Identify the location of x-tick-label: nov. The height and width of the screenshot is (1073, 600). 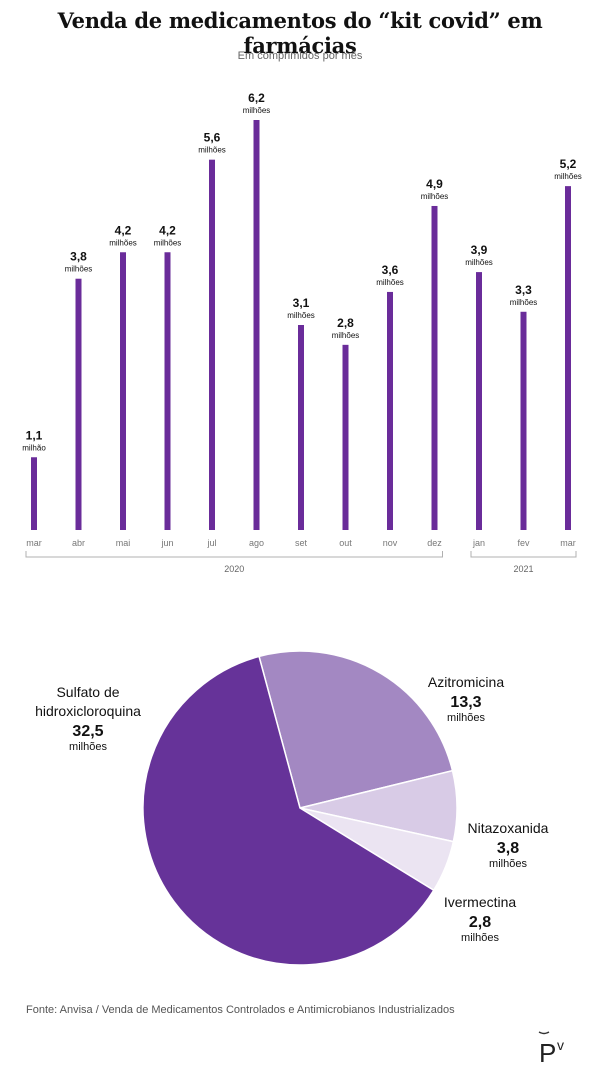
(390, 543).